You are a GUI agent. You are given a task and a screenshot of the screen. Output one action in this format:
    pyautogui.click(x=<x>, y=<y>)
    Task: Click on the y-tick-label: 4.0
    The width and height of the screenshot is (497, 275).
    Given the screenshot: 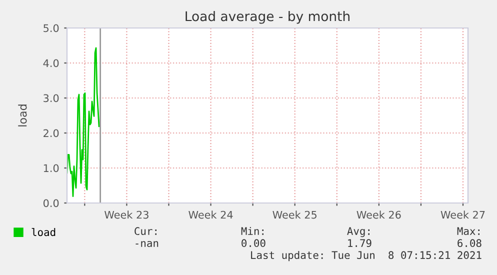 What is the action you would take?
    pyautogui.click(x=51, y=63)
    